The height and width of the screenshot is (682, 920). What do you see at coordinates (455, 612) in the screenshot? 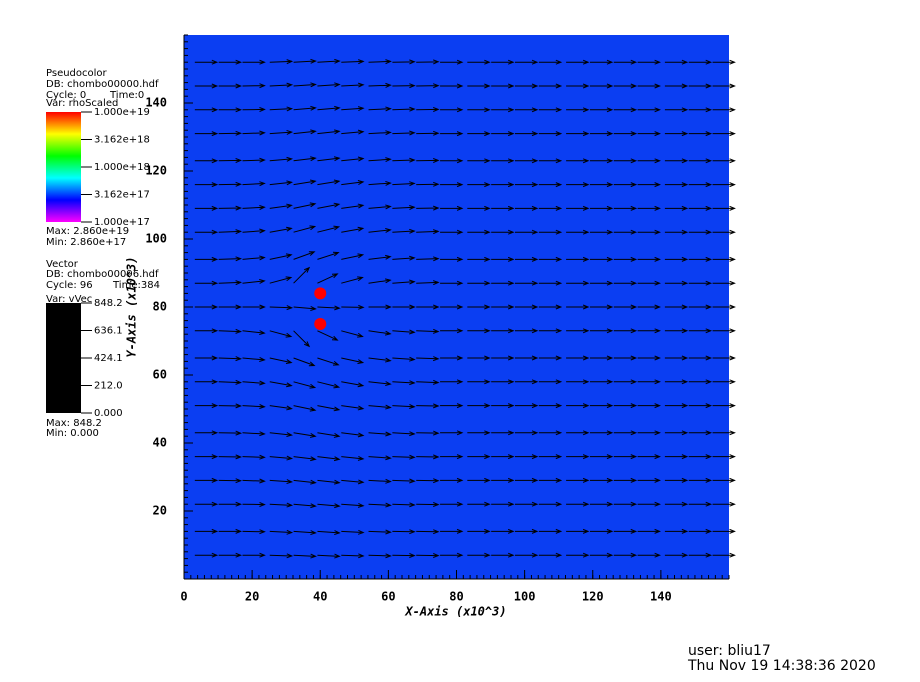
I see `x-axis-label: X-Axis (x10^3)` at bounding box center [455, 612].